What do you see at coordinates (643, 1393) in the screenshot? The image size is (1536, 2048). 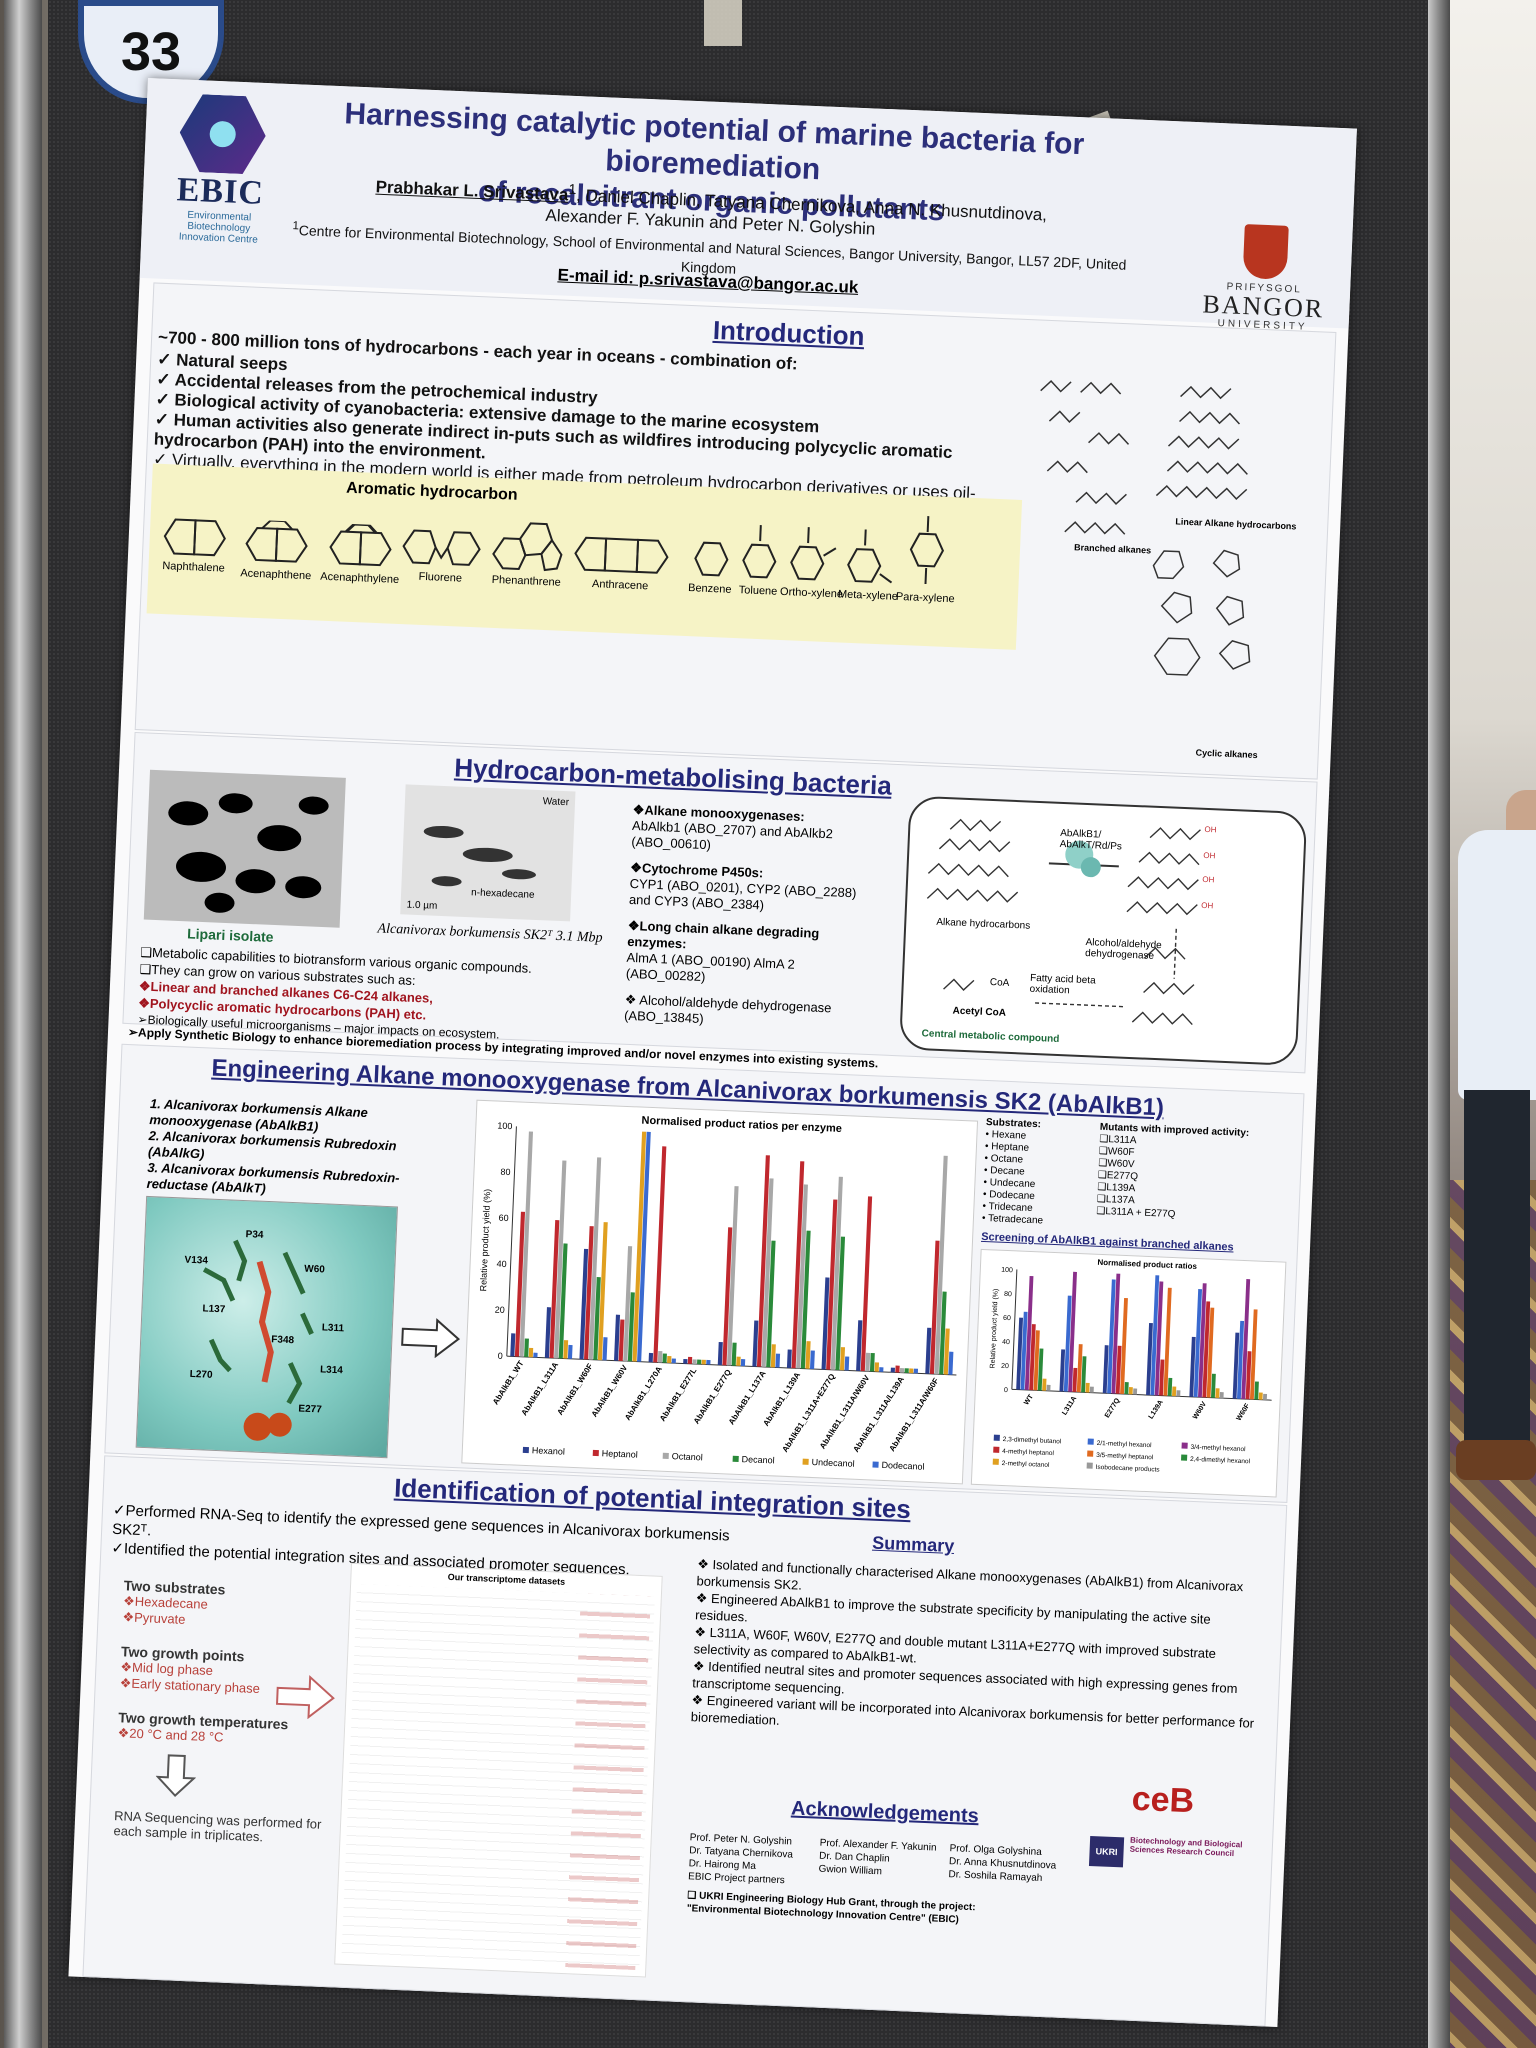 I see `x-tick-label: AbAlkB1_L270A` at bounding box center [643, 1393].